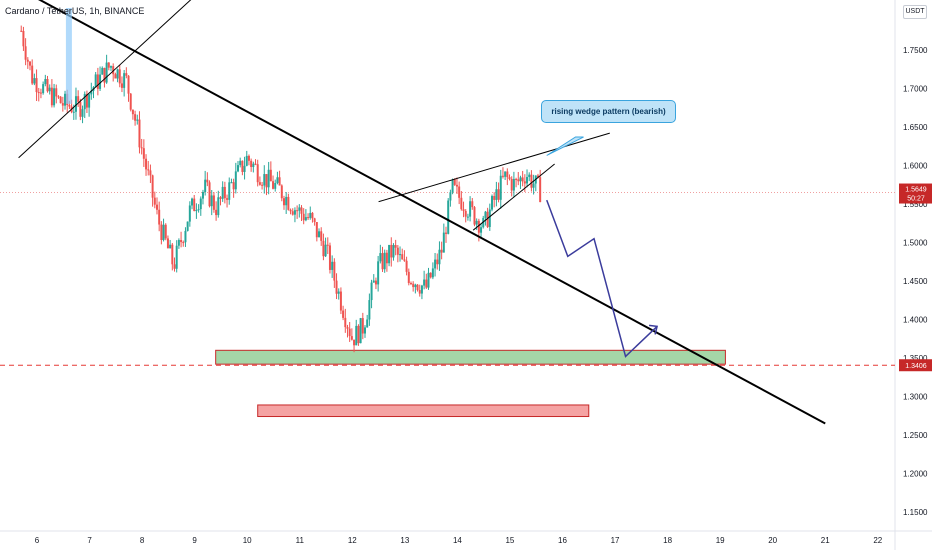  Describe the element at coordinates (457, 540) in the screenshot. I see `x-tick-label: 14` at that location.